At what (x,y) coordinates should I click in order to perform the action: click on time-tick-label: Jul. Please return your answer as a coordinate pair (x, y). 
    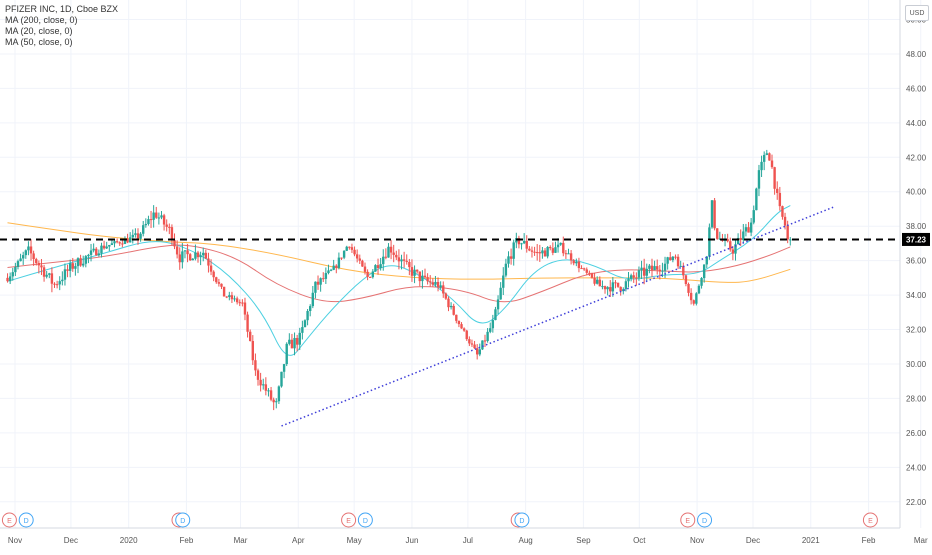
    Looking at the image, I should click on (468, 540).